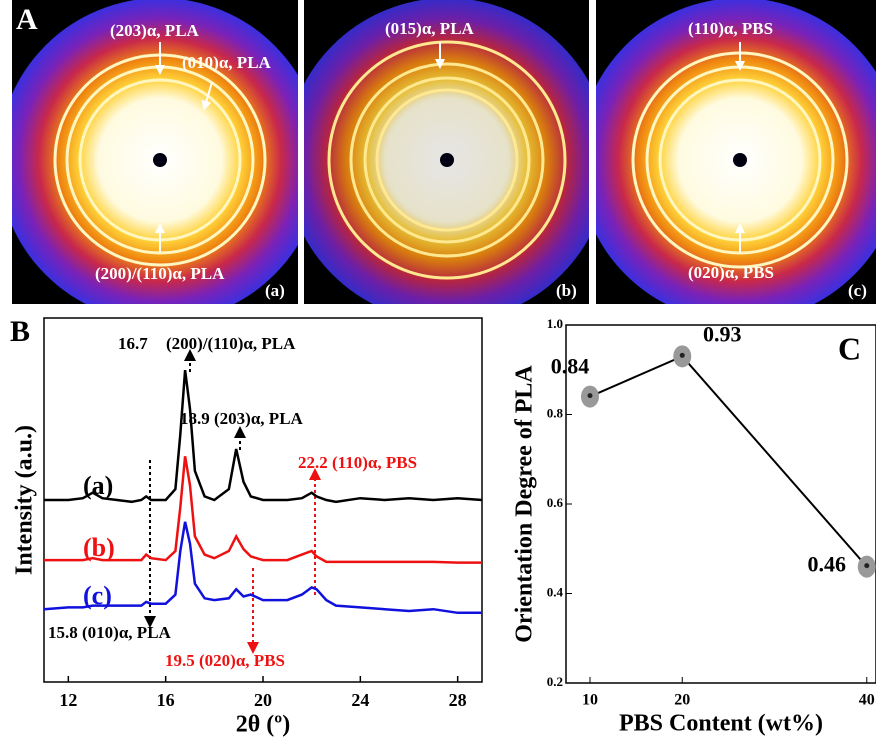 The width and height of the screenshot is (876, 737). I want to click on annotation: 15.8 (010)α, PLA, so click(110, 632).